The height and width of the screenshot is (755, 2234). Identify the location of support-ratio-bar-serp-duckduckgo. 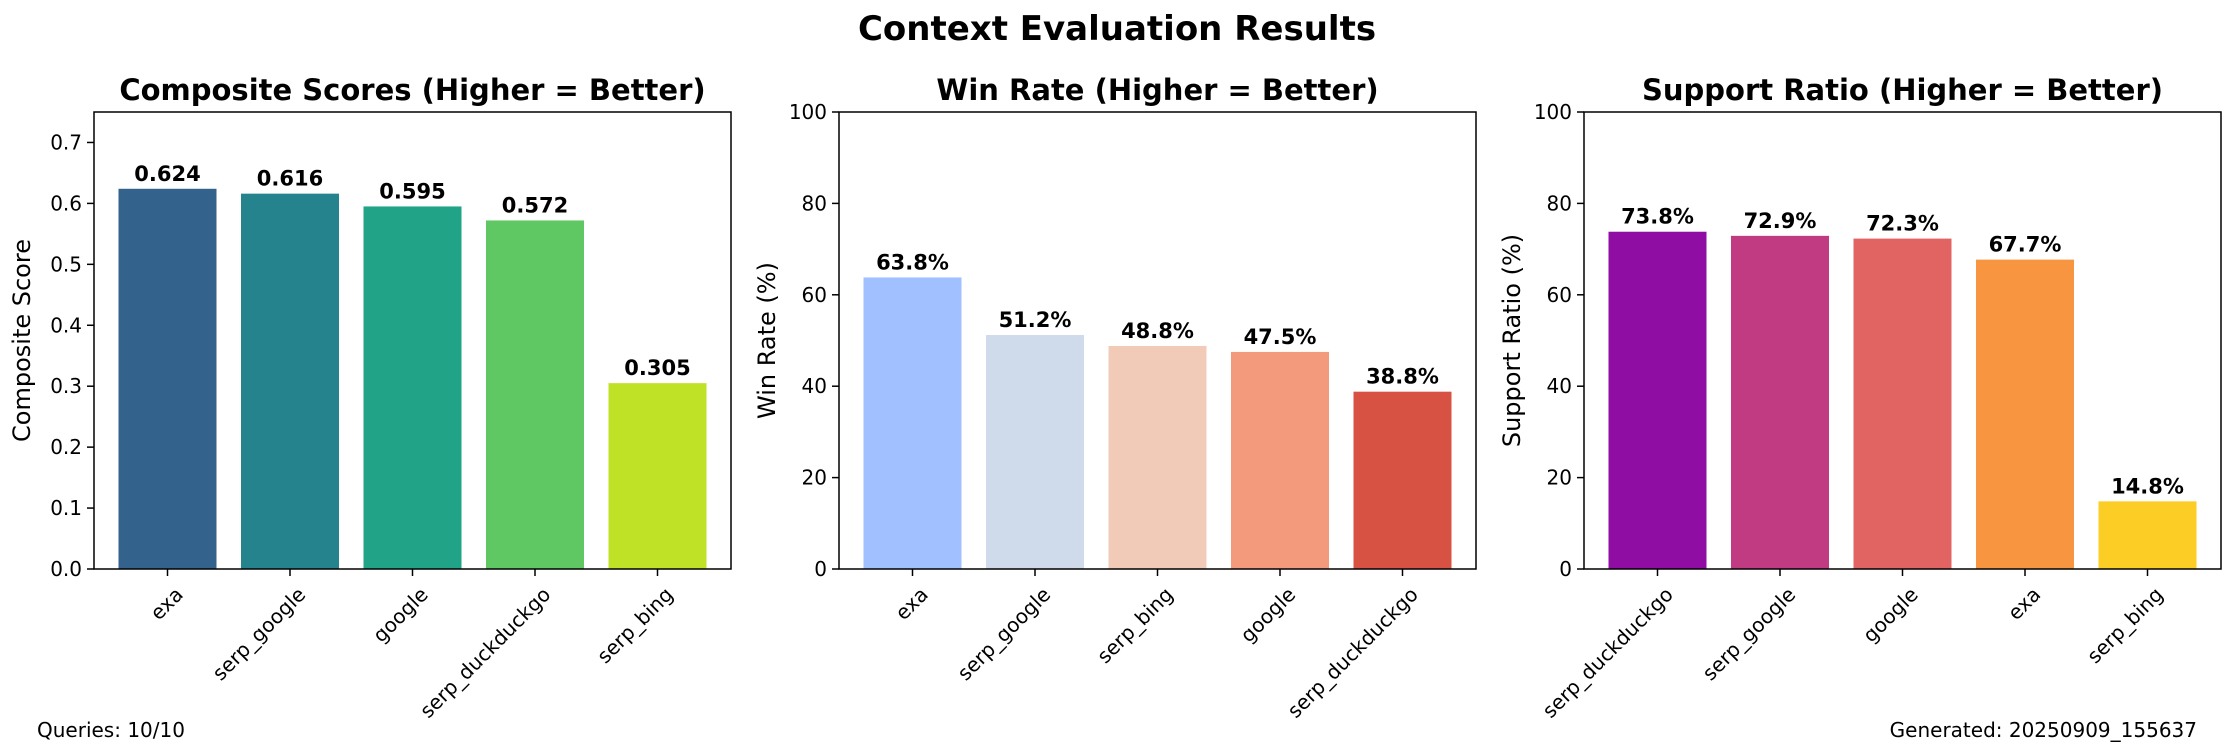
(1657, 400).